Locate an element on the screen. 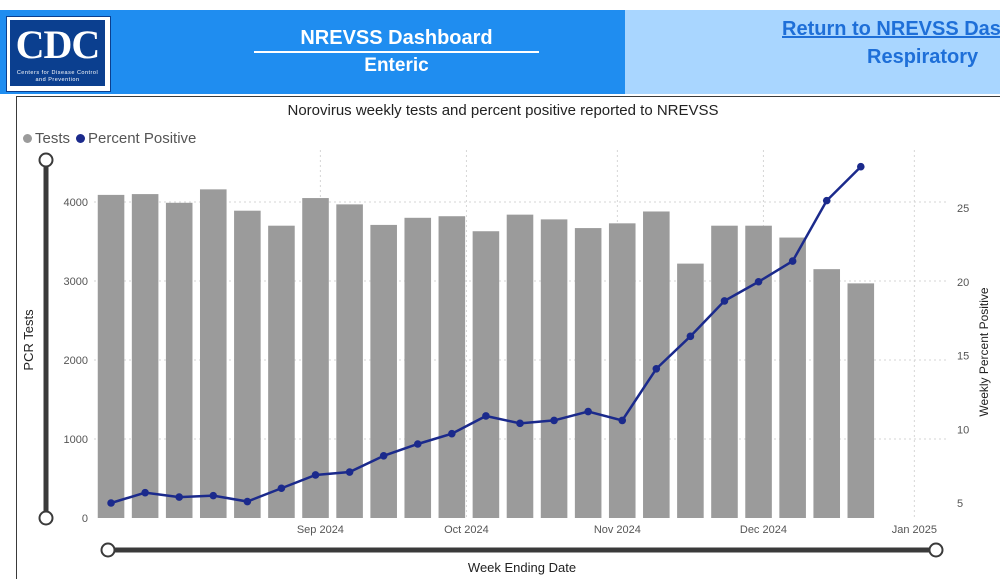 The width and height of the screenshot is (1000, 579). x-tick-label: Dec 2024 is located at coordinates (763, 530).